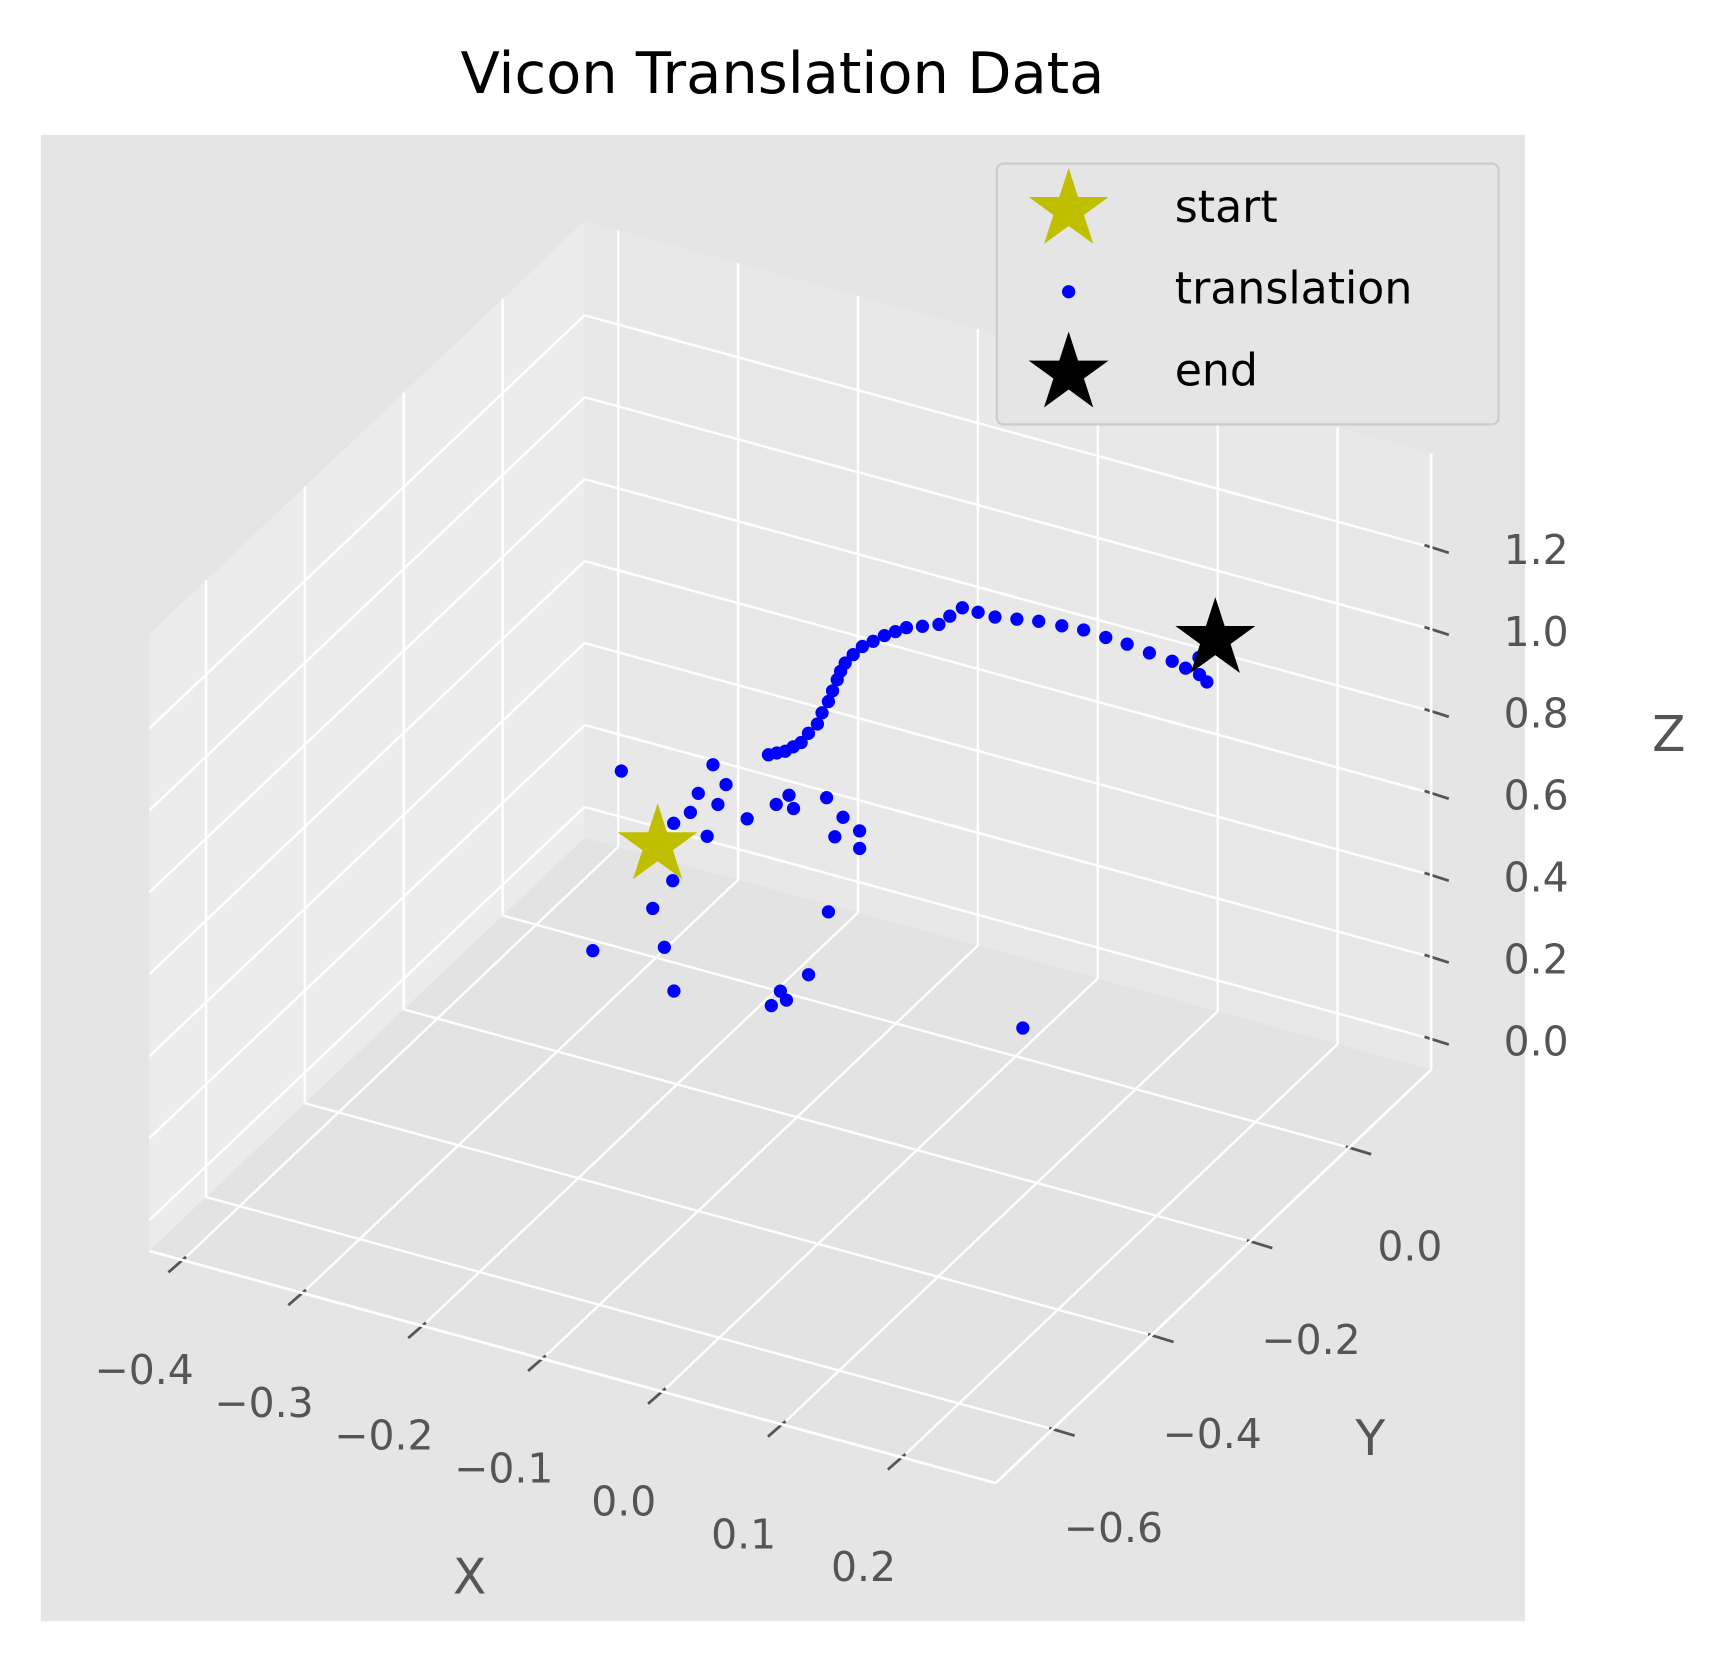 The image size is (1724, 1676). I want to click on y-tick-label: −0.6, so click(1113, 1528).